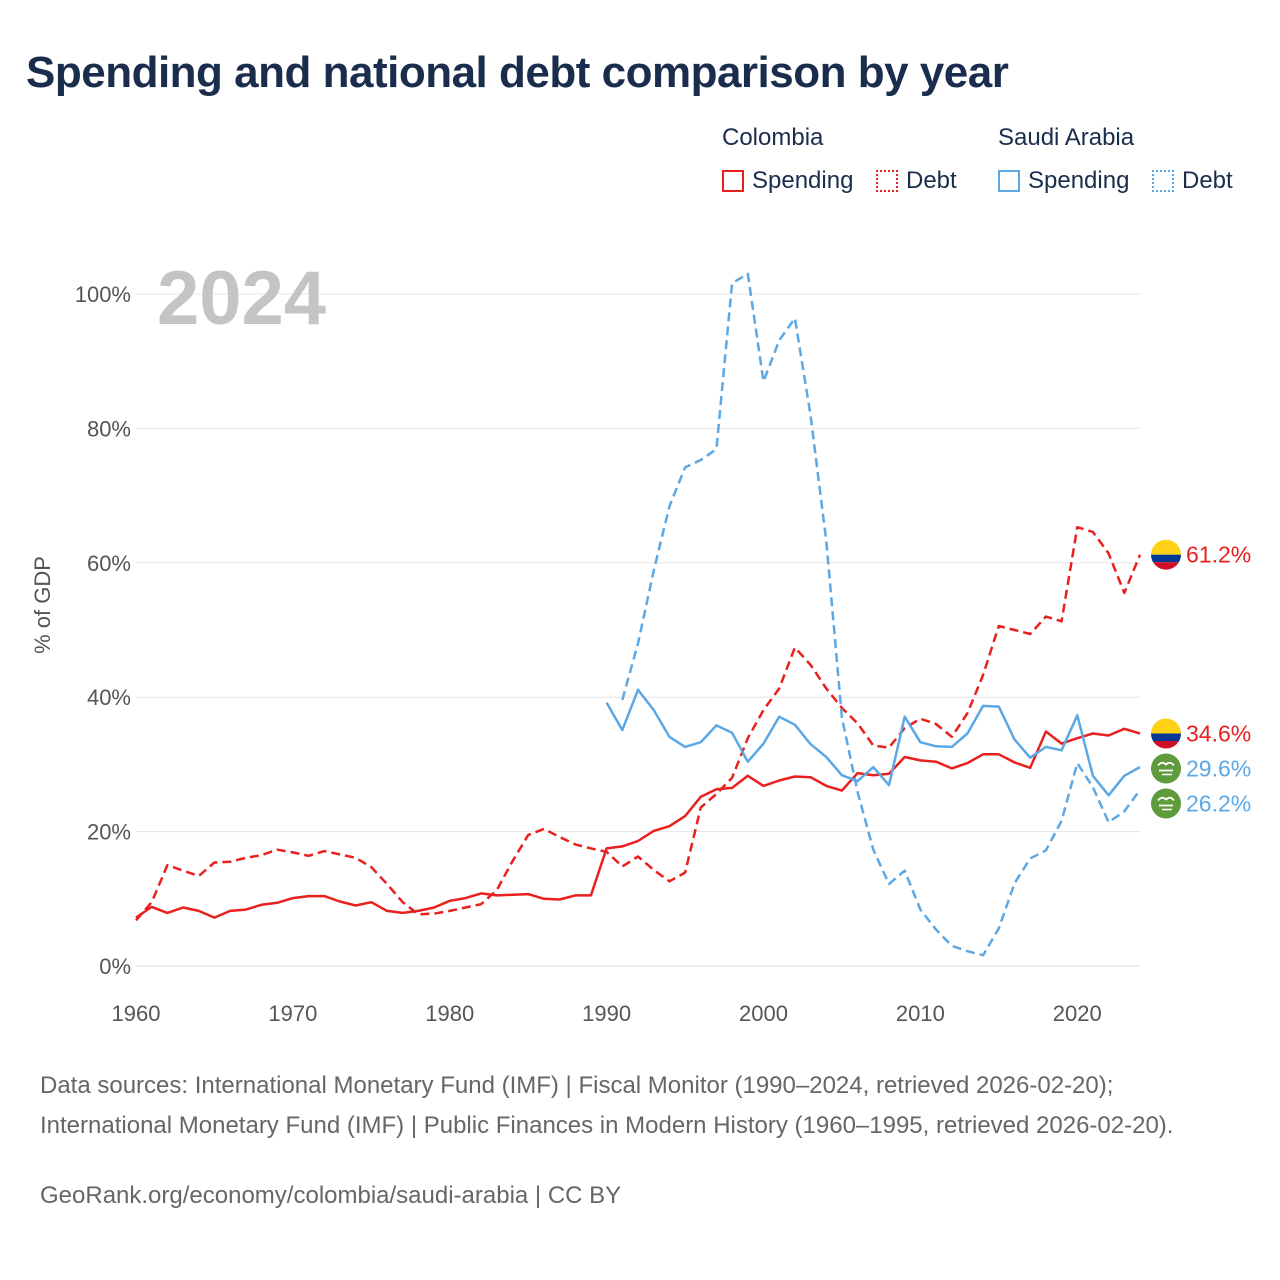 The width and height of the screenshot is (1280, 1280). I want to click on x-tick-label: 2020, so click(1077, 1013).